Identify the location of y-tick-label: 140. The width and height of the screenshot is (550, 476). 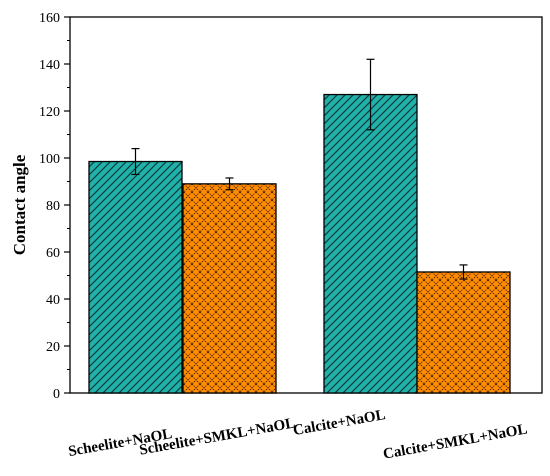
(49, 65).